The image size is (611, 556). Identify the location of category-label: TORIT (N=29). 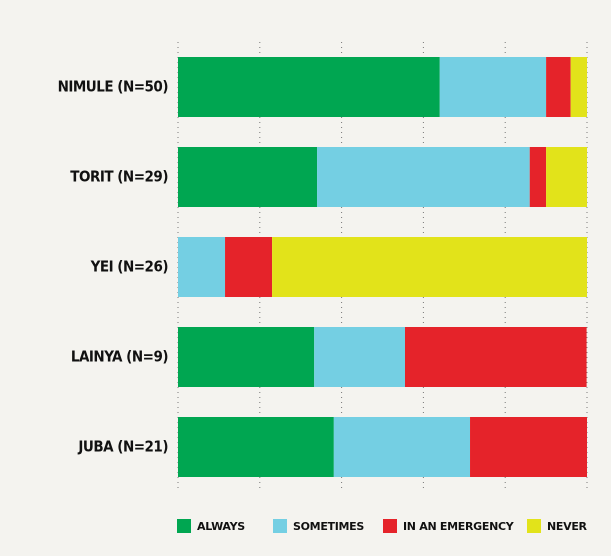
(119, 177).